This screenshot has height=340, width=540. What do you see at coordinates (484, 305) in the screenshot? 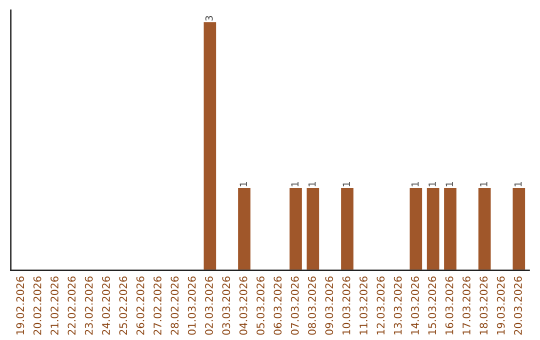
I see `x-tick-label: 18.03.2026` at bounding box center [484, 305].